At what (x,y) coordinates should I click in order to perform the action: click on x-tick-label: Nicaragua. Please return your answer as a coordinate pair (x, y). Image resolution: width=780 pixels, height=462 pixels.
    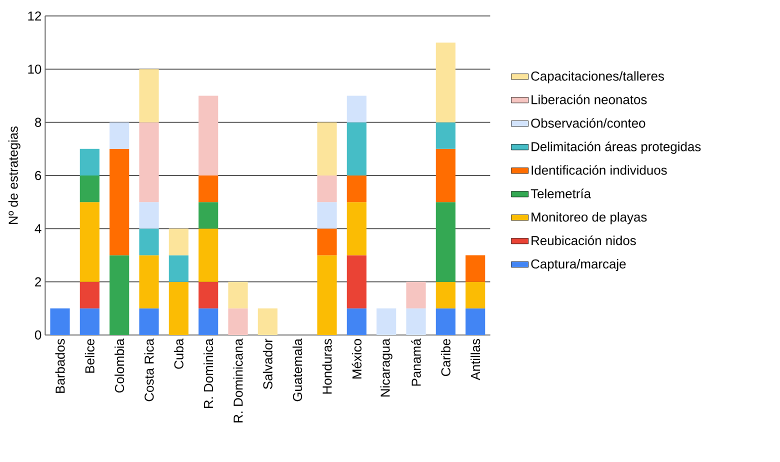
    Looking at the image, I should click on (386, 367).